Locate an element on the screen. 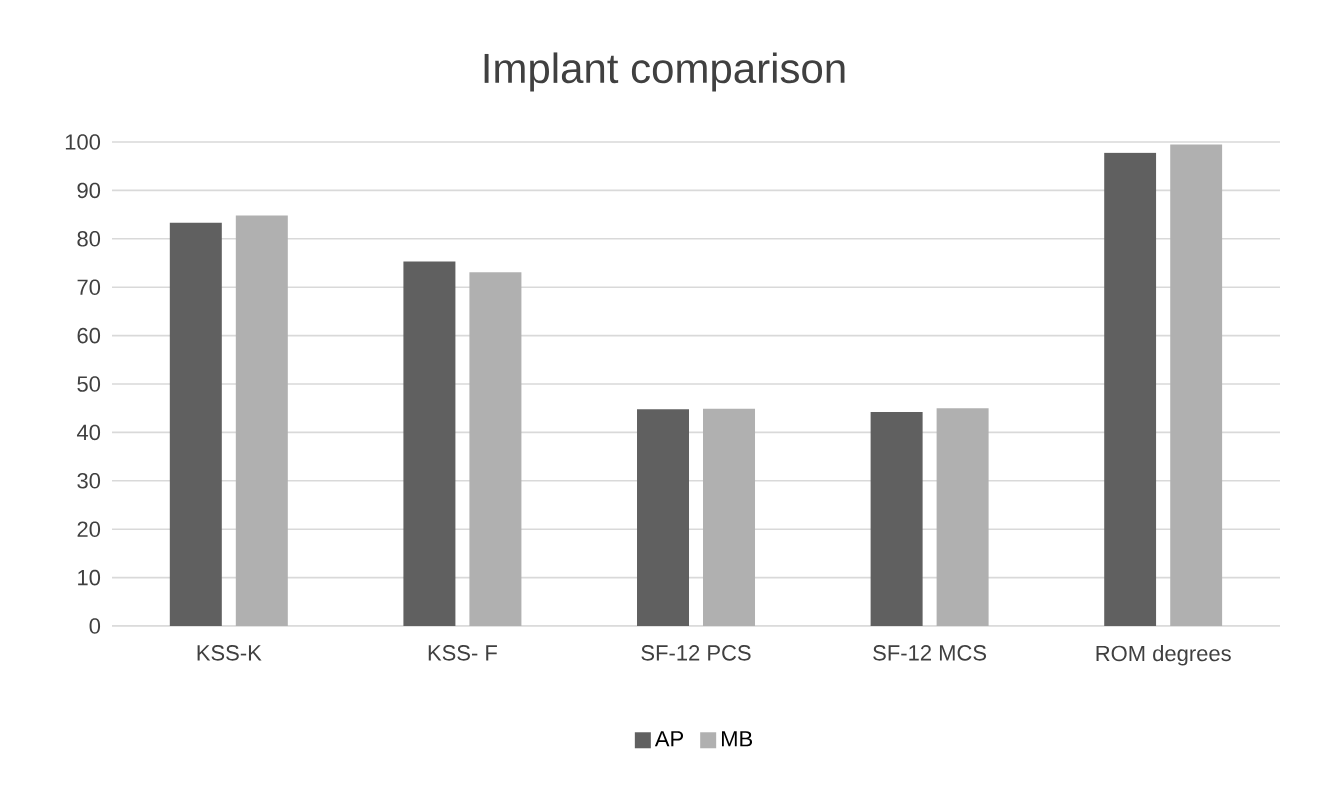  x-tick-label: KSS- F is located at coordinates (462, 653).